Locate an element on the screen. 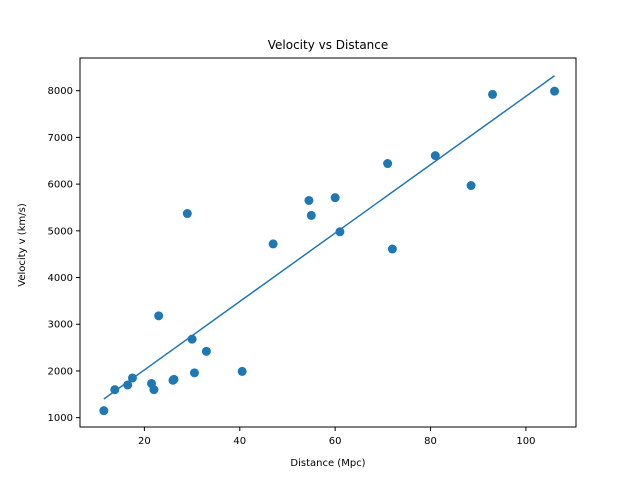 Image resolution: width=640 pixels, height=480 pixels. x-axis-label: Distance (Mpc) is located at coordinates (327, 463).